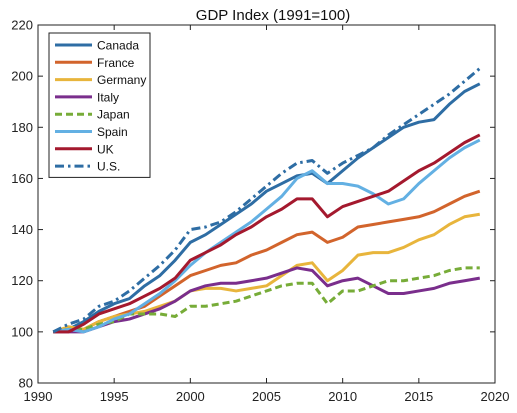 Image resolution: width=517 pixels, height=413 pixels. What do you see at coordinates (418, 396) in the screenshot?
I see `x-tick-label: 2015` at bounding box center [418, 396].